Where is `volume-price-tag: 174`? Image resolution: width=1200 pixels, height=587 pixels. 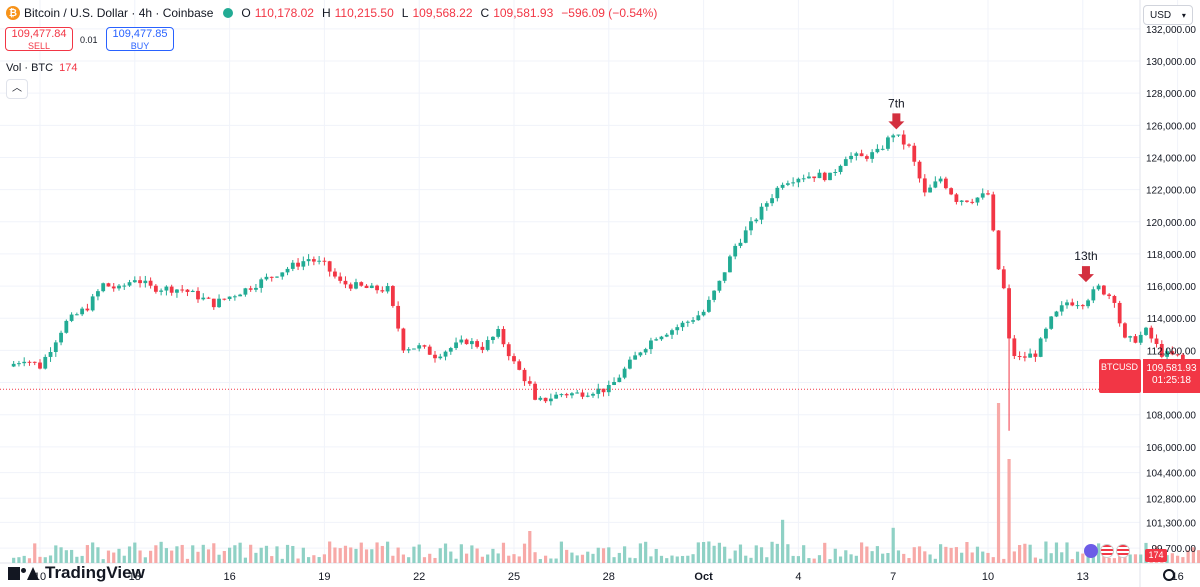
volume-price-tag: 174 is located at coordinates (1156, 555).